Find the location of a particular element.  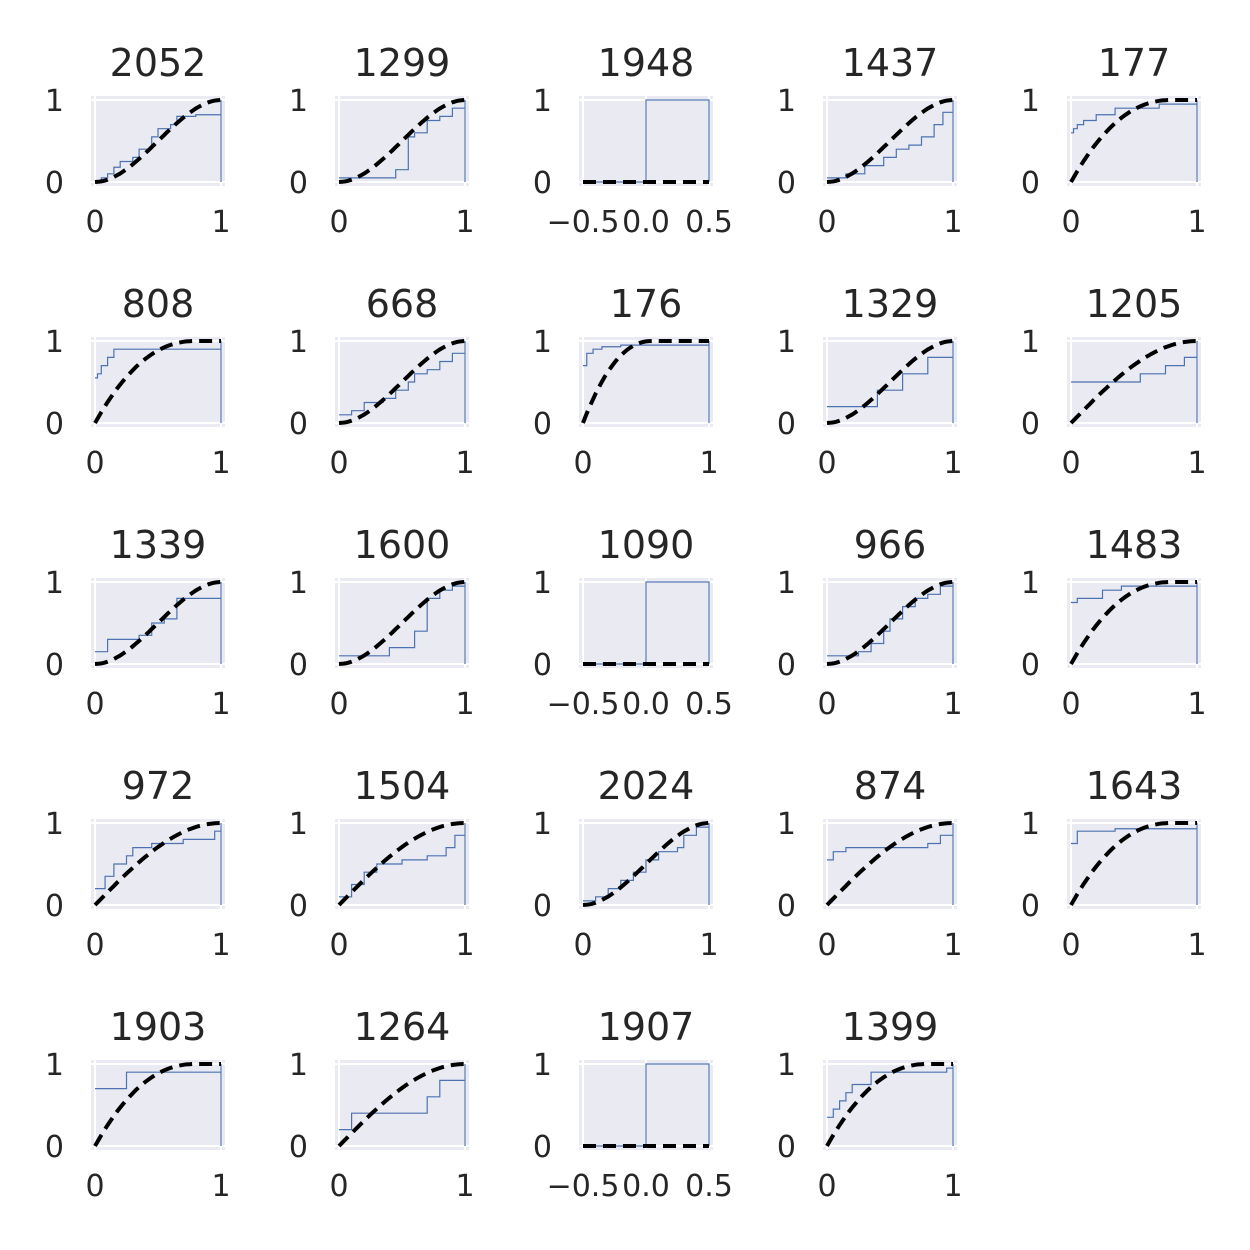

subplot: 1903 0 1 0 1 is located at coordinates (138, 1104).